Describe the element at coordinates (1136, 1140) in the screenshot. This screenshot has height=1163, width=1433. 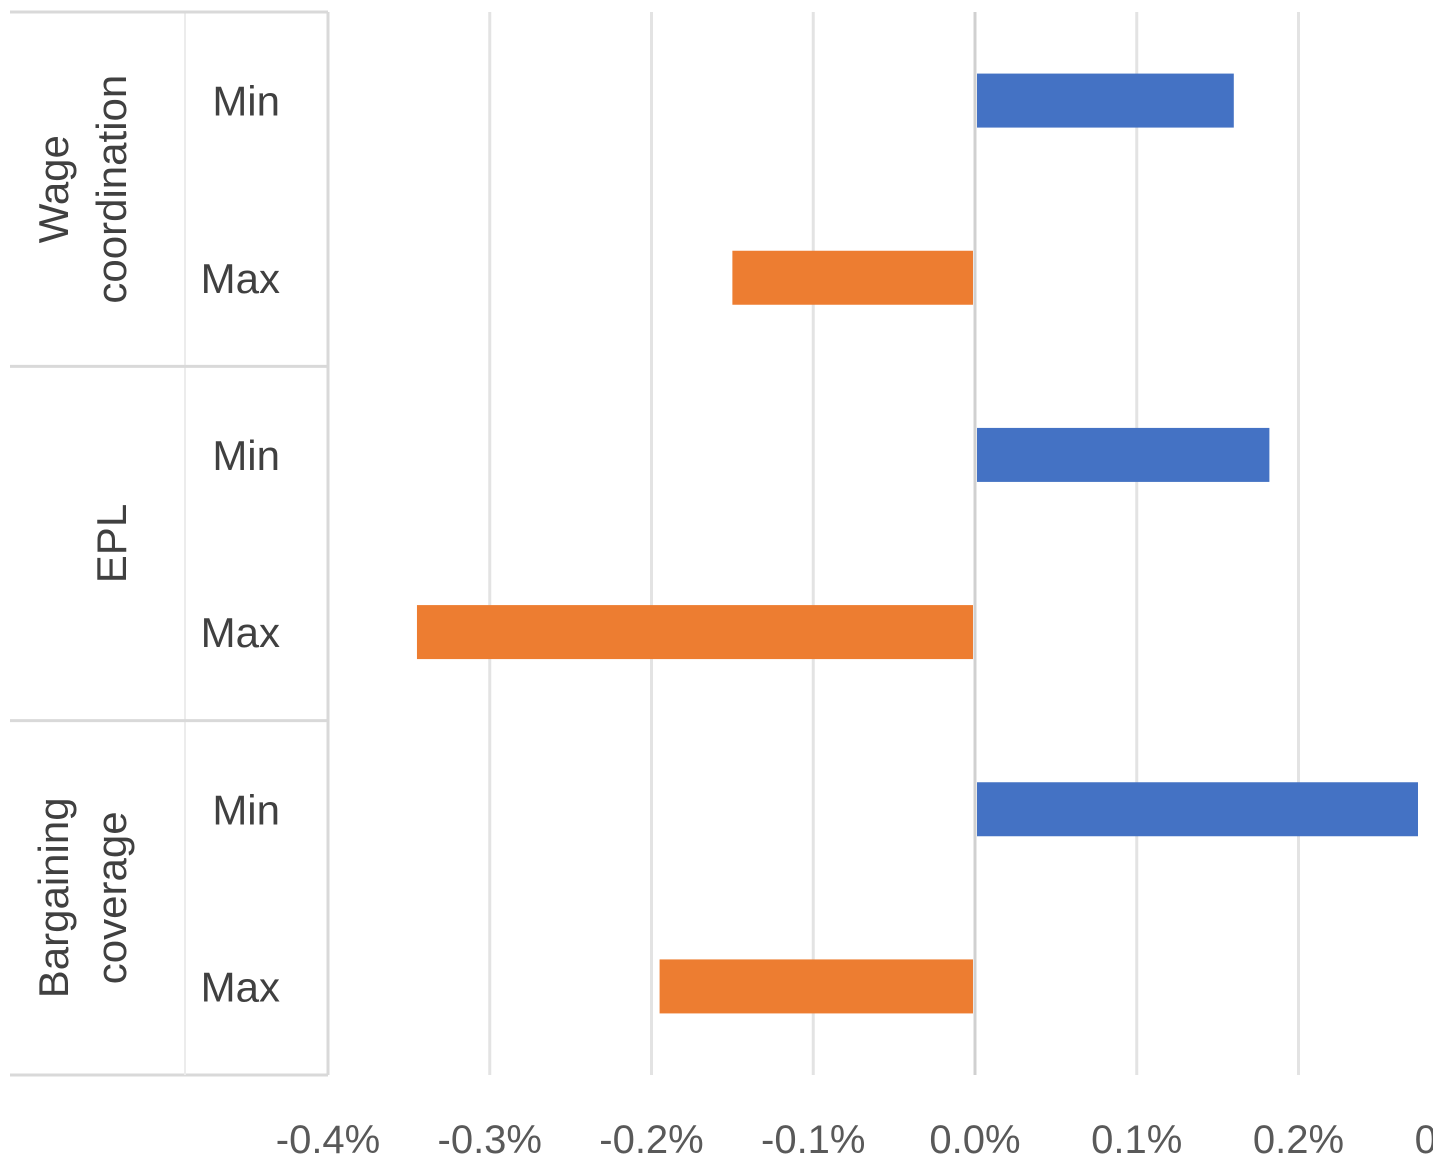
I see `x-tick-label: 0.1%` at that location.